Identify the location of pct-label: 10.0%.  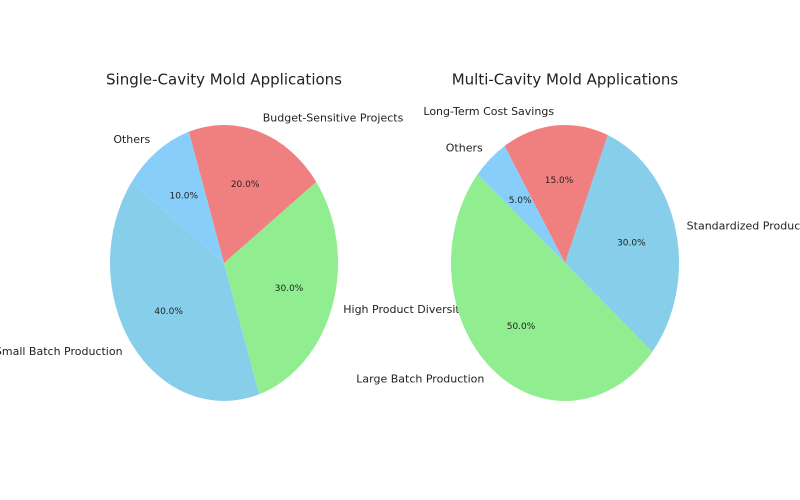
(183, 197).